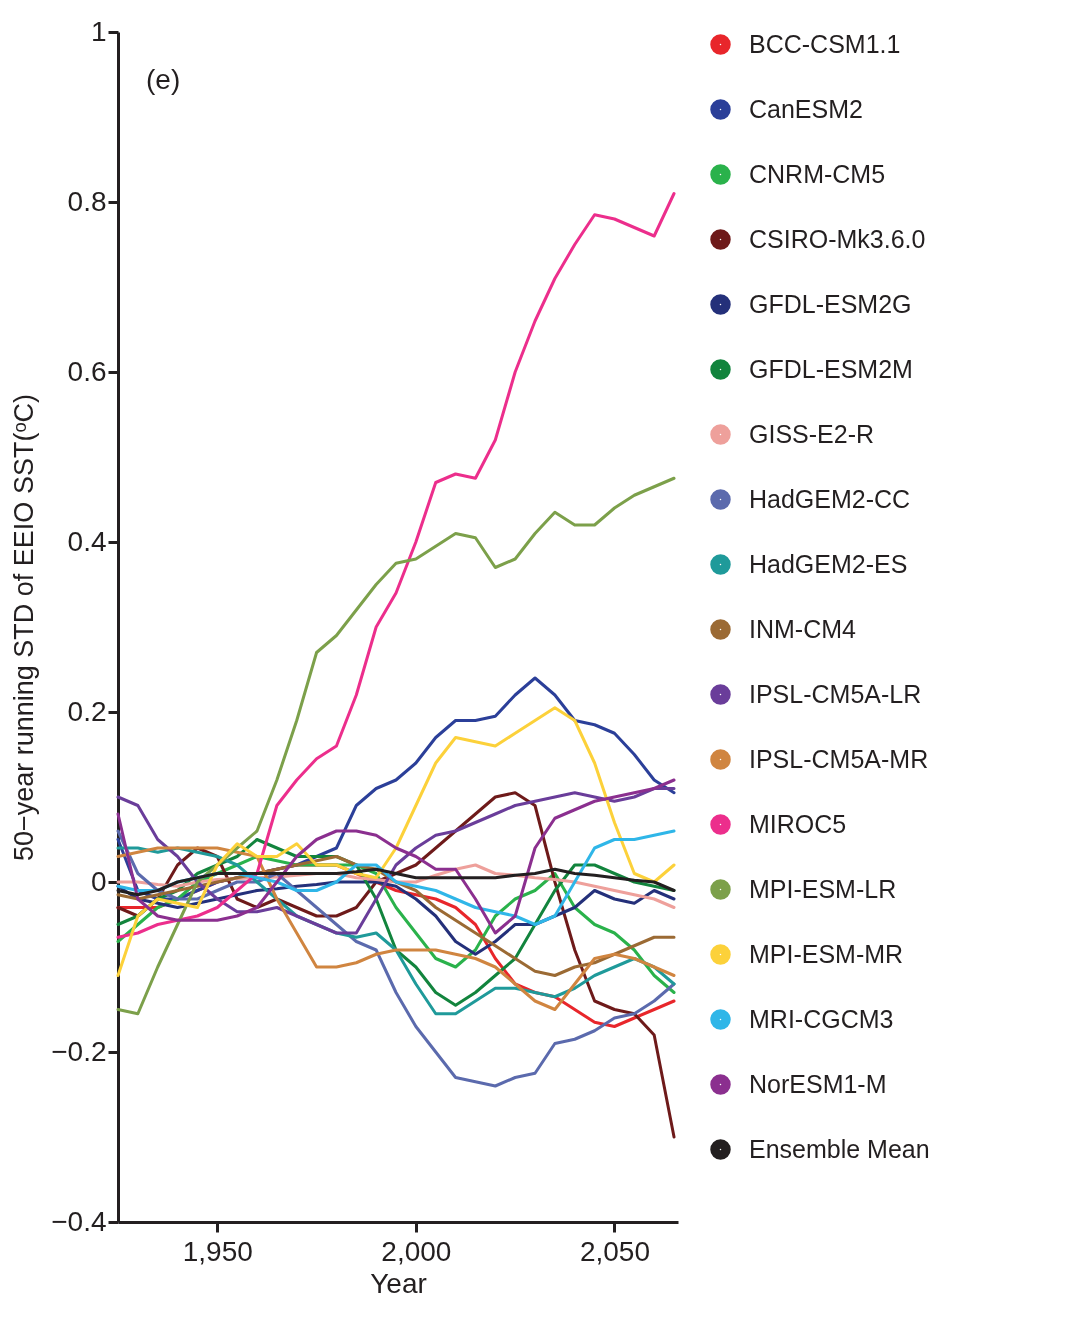 This screenshot has width=1070, height=1342. I want to click on legend-label: MIROC5, so click(798, 823).